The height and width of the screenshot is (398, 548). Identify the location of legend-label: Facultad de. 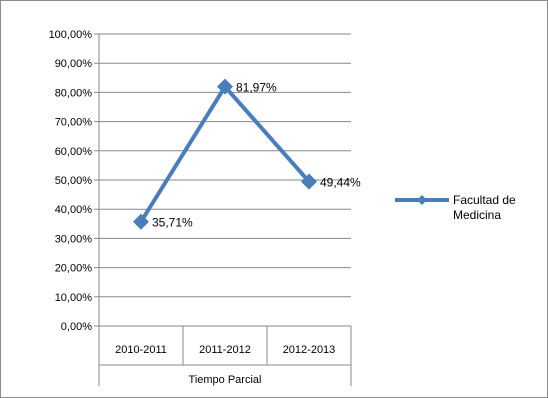
(484, 200).